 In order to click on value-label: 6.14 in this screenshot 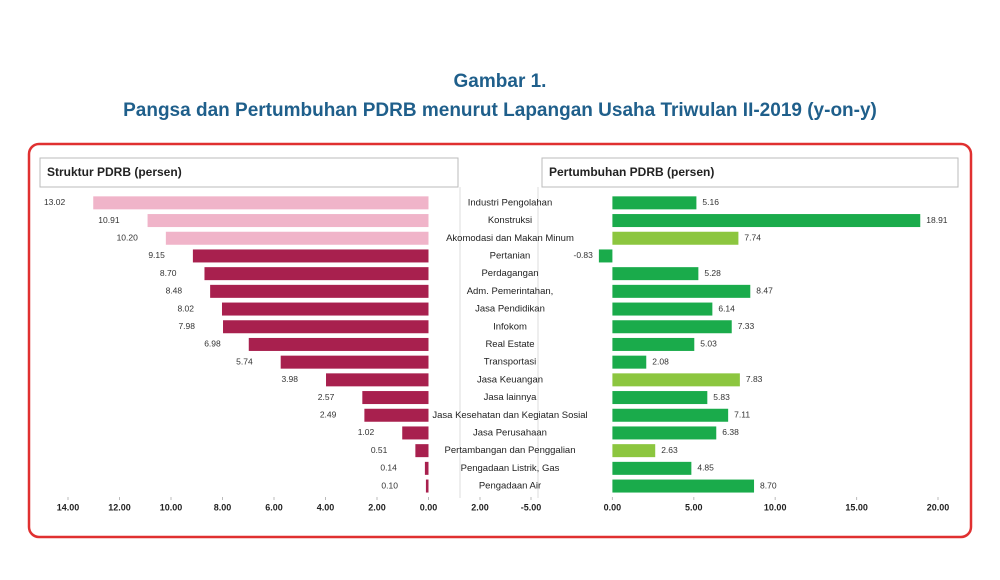, I will do `click(726, 308)`.